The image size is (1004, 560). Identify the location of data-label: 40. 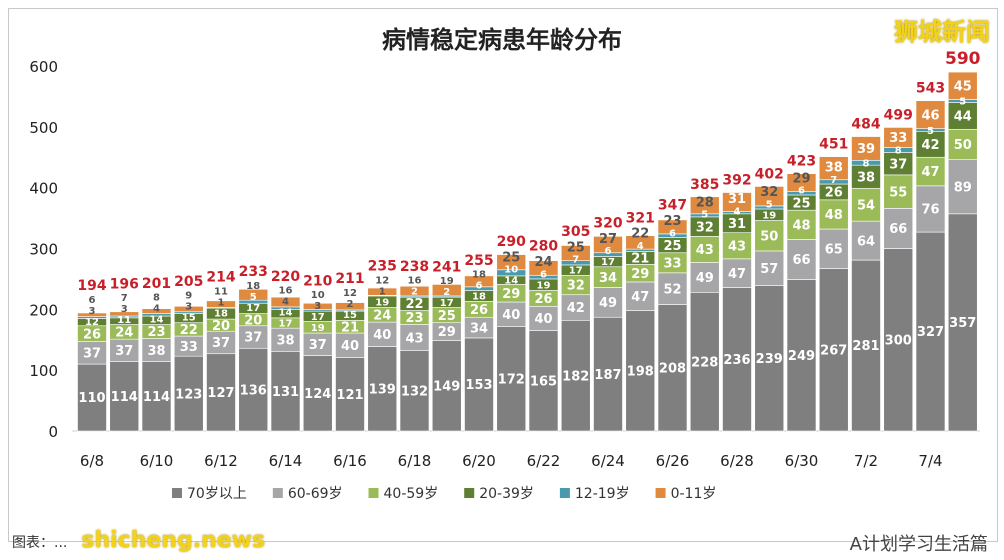
(382, 335).